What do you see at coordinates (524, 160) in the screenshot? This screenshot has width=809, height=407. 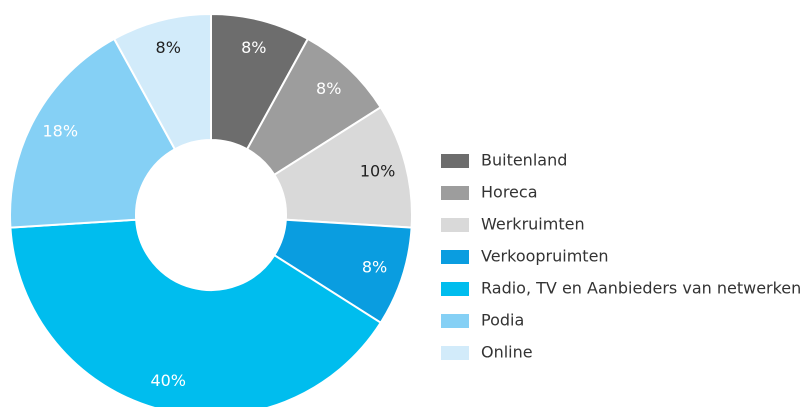 I see `legend-label: Buitenland` at bounding box center [524, 160].